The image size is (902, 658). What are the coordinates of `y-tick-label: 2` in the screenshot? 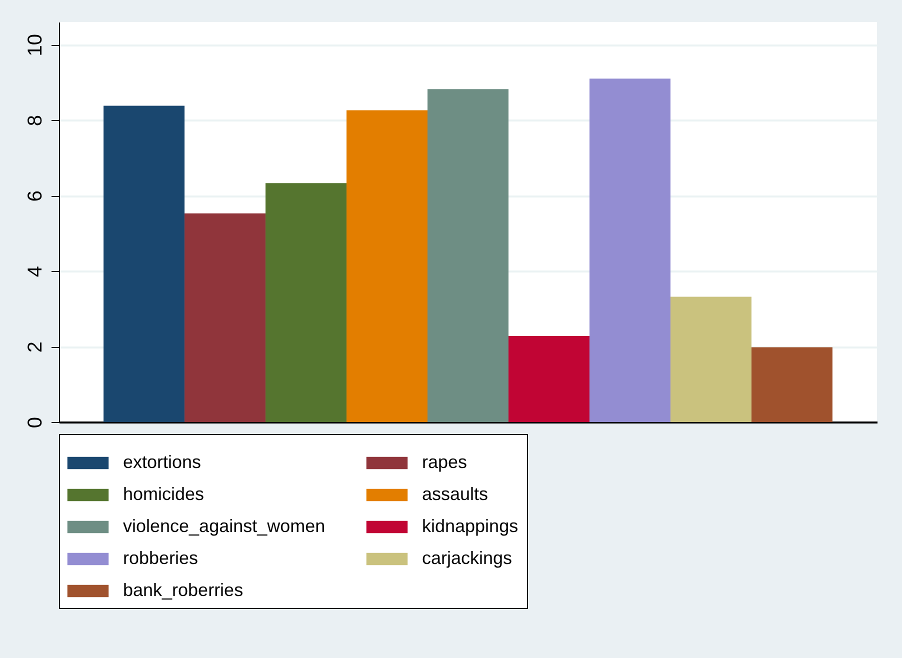 It's located at (35, 347).